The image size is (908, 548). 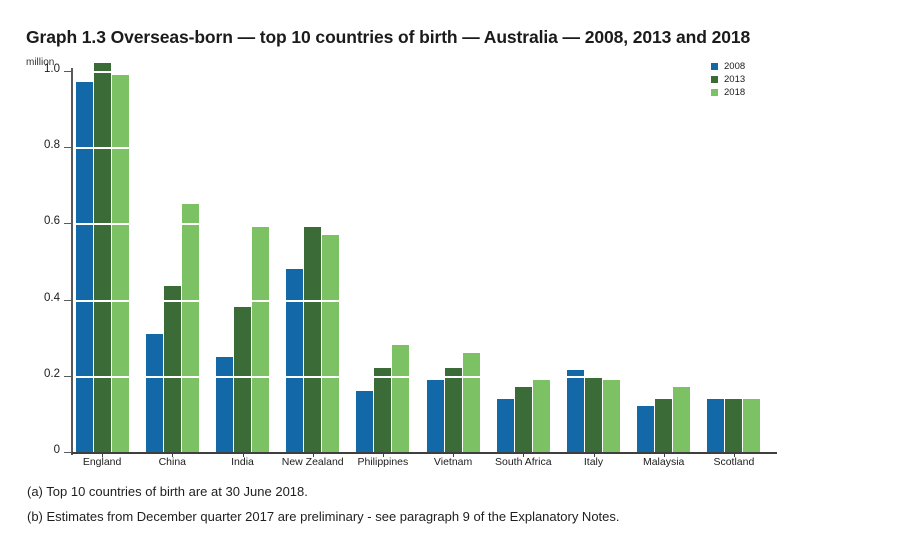 I want to click on bar-malaysia-2018, so click(x=682, y=419).